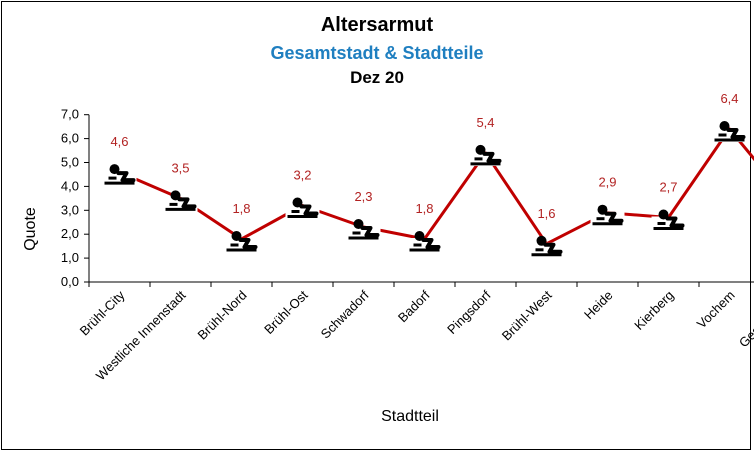 The height and width of the screenshot is (453, 754). What do you see at coordinates (70, 138) in the screenshot?
I see `y-tick-label: 6,0` at bounding box center [70, 138].